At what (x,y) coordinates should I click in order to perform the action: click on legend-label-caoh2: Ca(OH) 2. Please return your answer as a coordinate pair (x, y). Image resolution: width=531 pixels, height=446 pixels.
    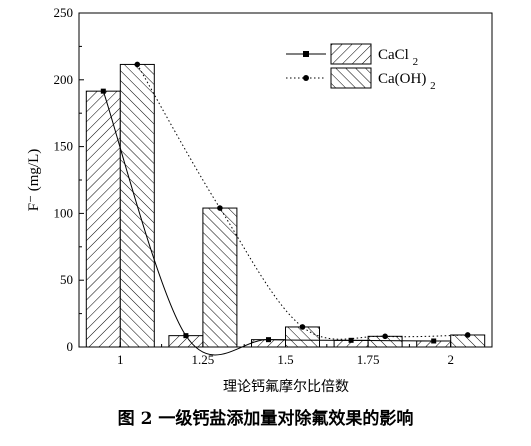
    Looking at the image, I should click on (407, 81).